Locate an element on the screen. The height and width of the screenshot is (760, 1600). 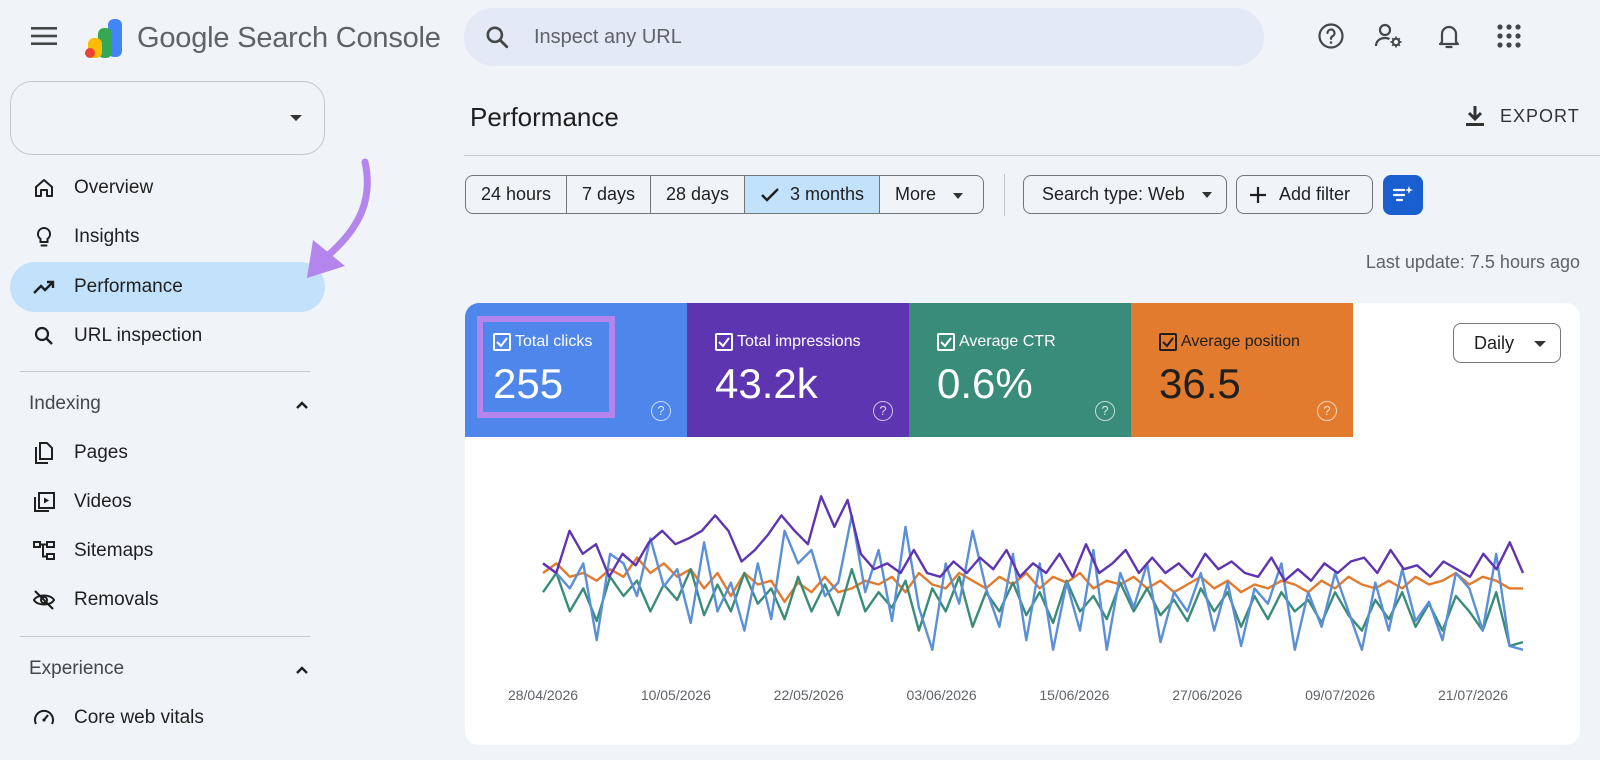
page-title: Performance is located at coordinates (544, 117).